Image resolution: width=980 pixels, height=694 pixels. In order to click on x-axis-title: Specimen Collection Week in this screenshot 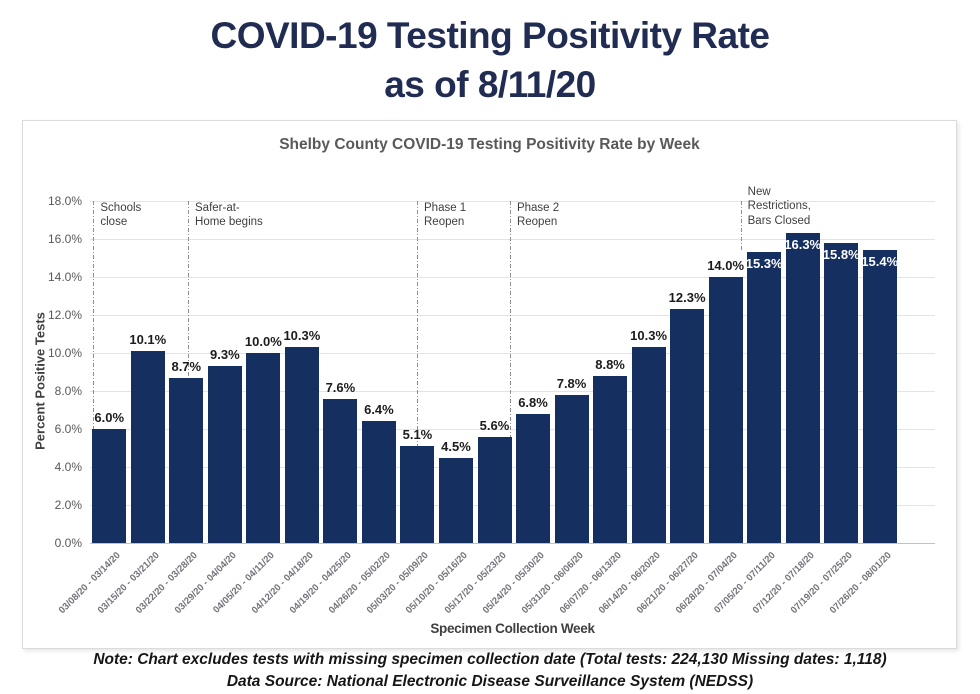, I will do `click(512, 628)`.